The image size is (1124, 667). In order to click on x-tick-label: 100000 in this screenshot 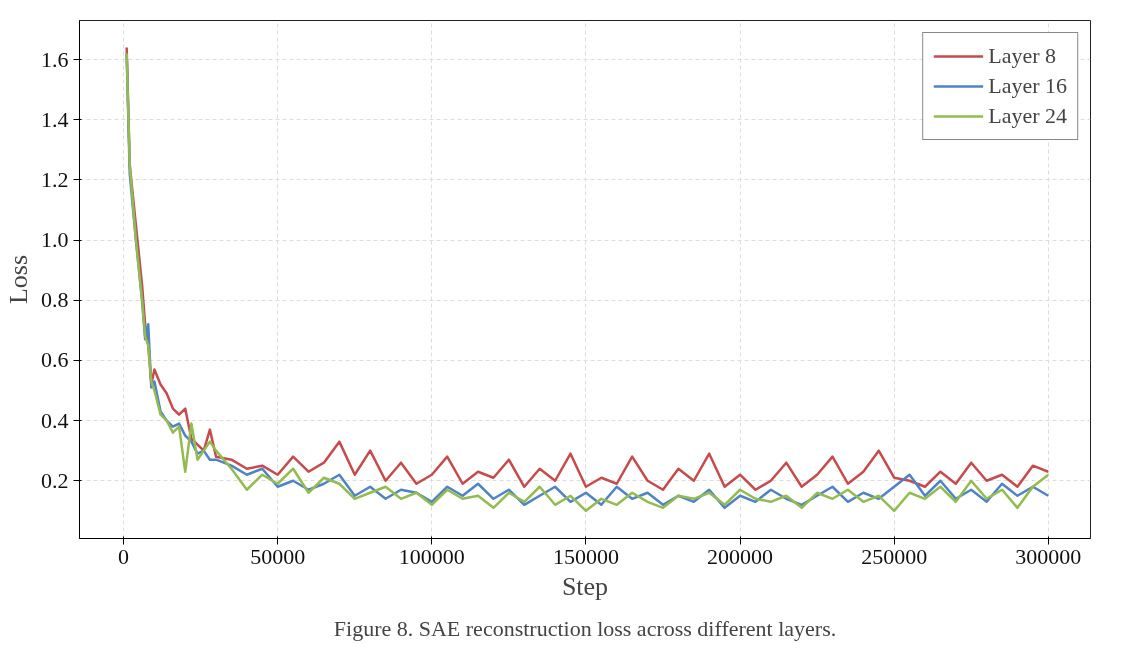, I will do `click(431, 556)`.